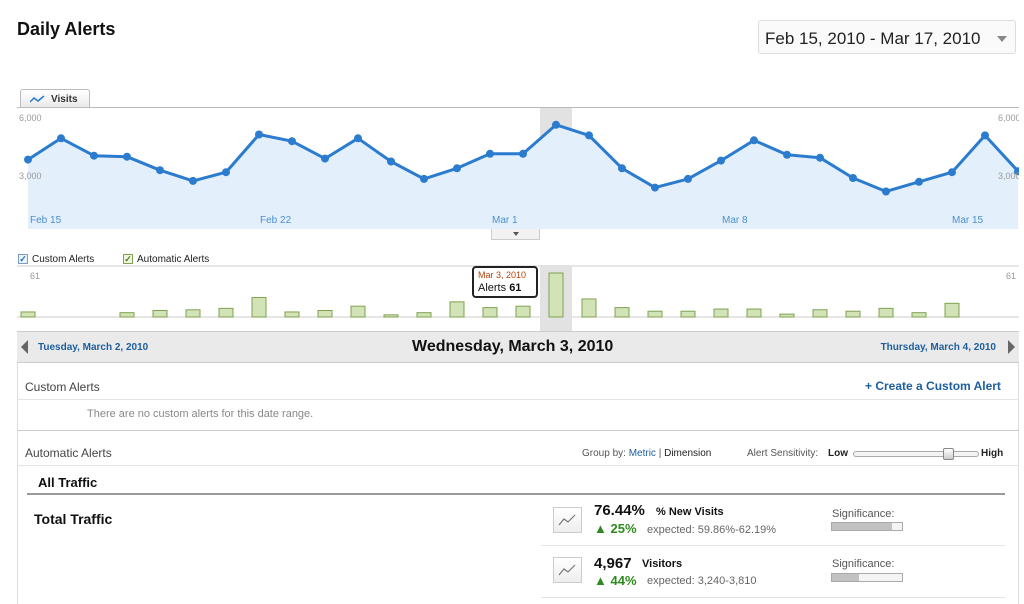 The image size is (1024, 604). What do you see at coordinates (515, 288) in the screenshot?
I see `tooltip-value: 61` at bounding box center [515, 288].